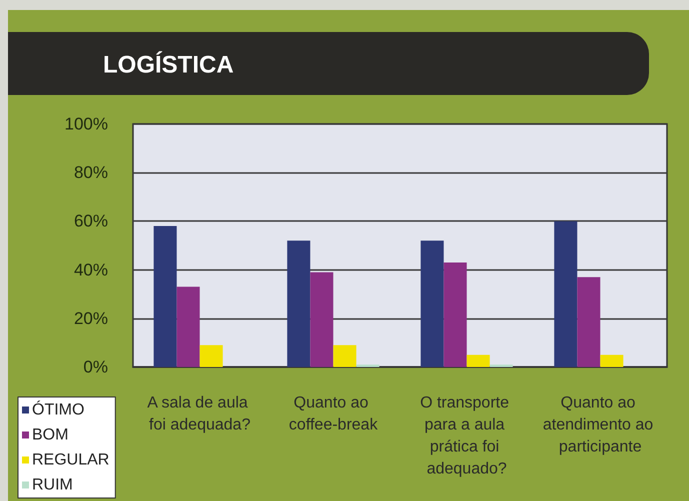  Describe the element at coordinates (91, 318) in the screenshot. I see `y-tick-label: 20%` at that location.